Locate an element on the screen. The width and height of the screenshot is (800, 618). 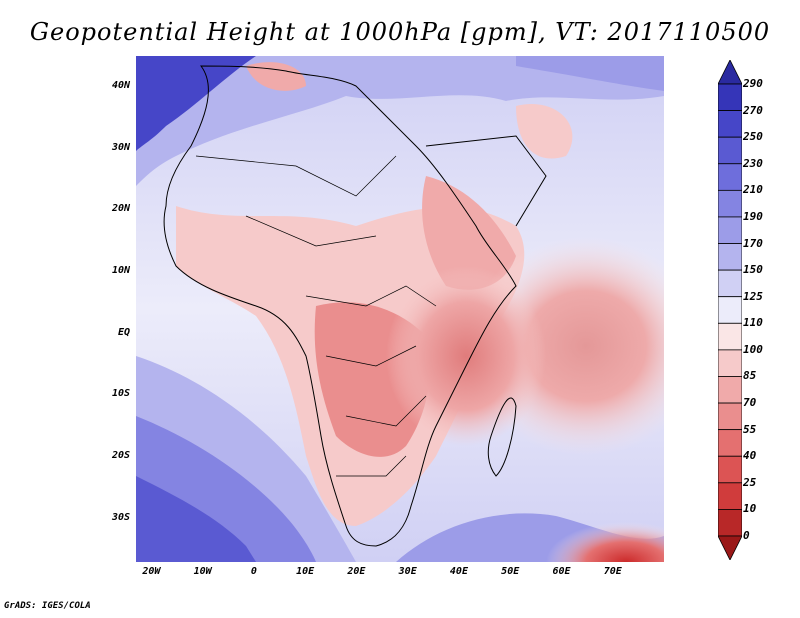
field-north-high is located at coordinates (400, 121).